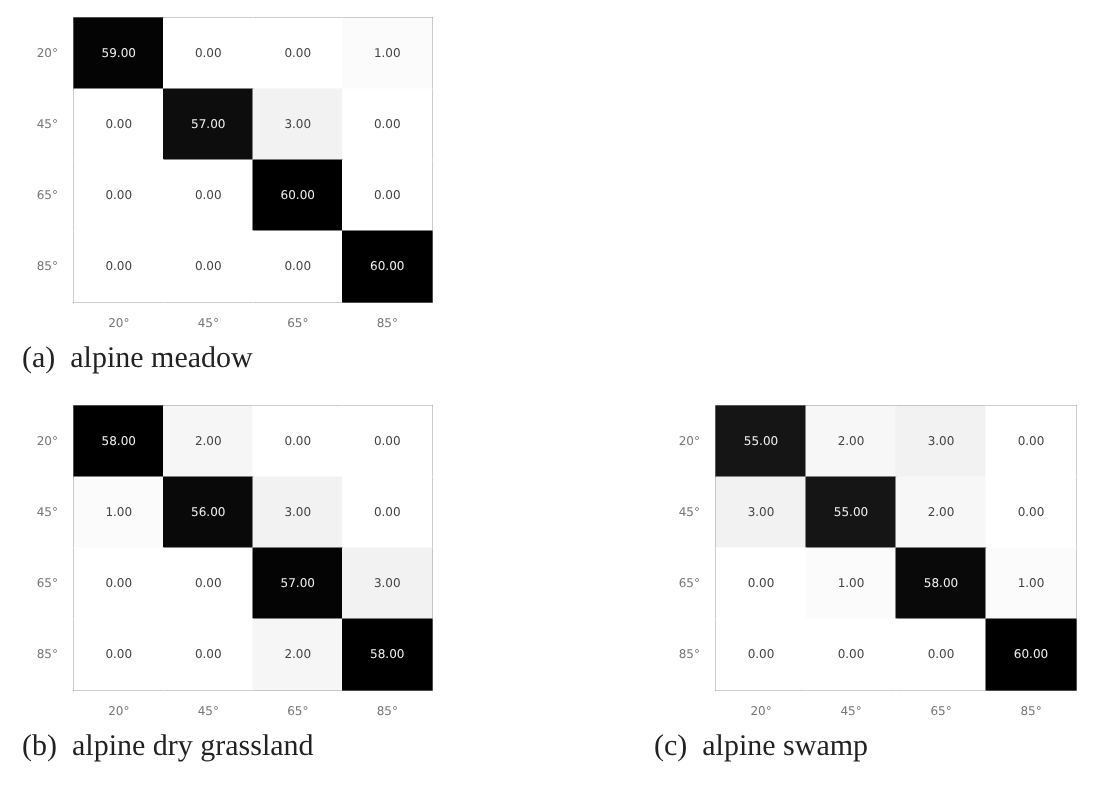  What do you see at coordinates (138, 359) in the screenshot?
I see `text: (a) alpine meadow` at bounding box center [138, 359].